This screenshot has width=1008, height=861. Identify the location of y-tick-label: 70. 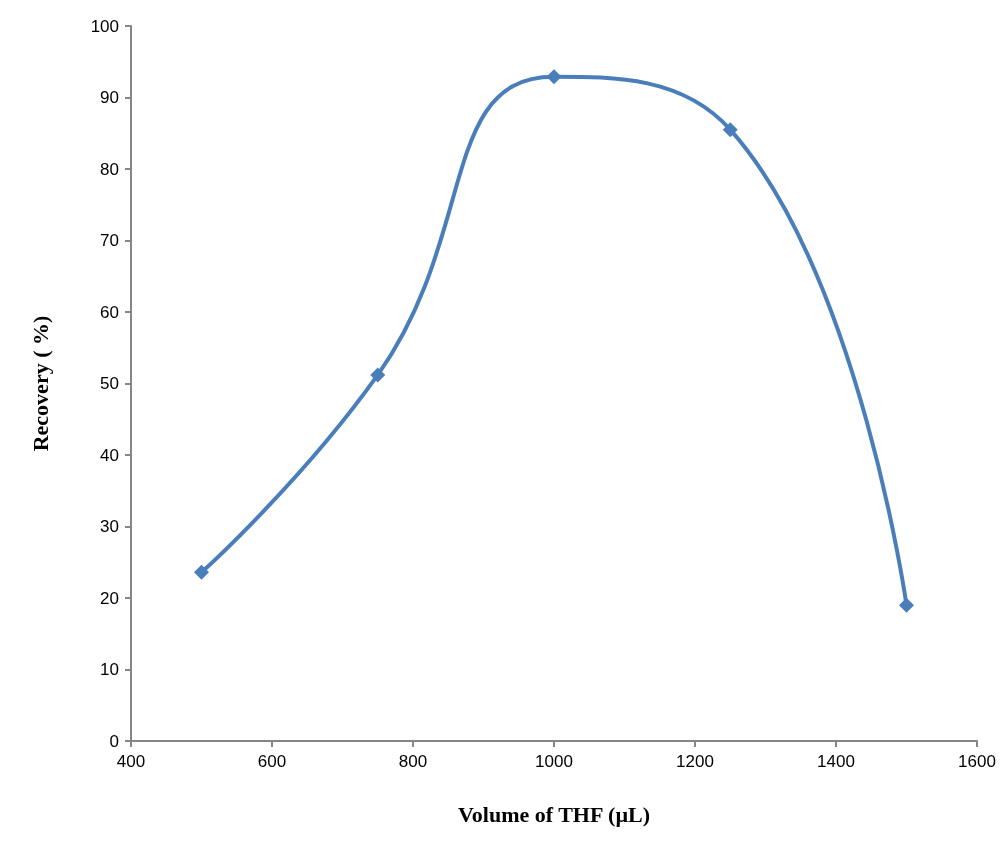
(109, 240).